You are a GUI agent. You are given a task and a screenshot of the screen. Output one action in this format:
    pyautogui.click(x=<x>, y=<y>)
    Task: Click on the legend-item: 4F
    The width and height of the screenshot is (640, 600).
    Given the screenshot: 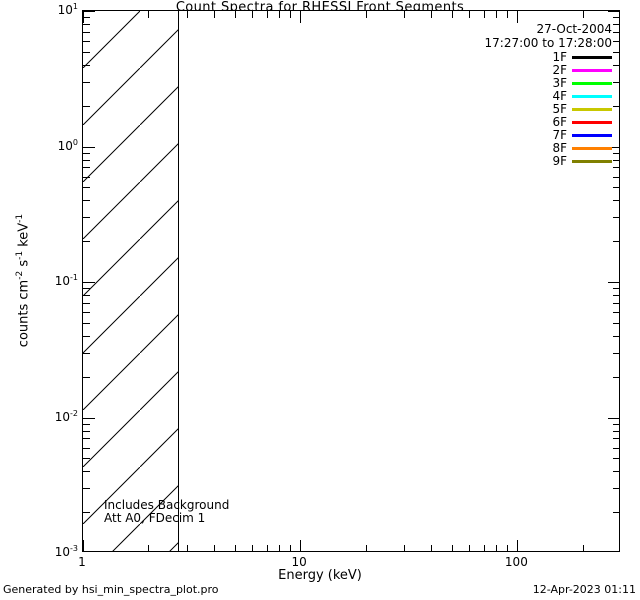 What is the action you would take?
    pyautogui.click(x=510, y=96)
    